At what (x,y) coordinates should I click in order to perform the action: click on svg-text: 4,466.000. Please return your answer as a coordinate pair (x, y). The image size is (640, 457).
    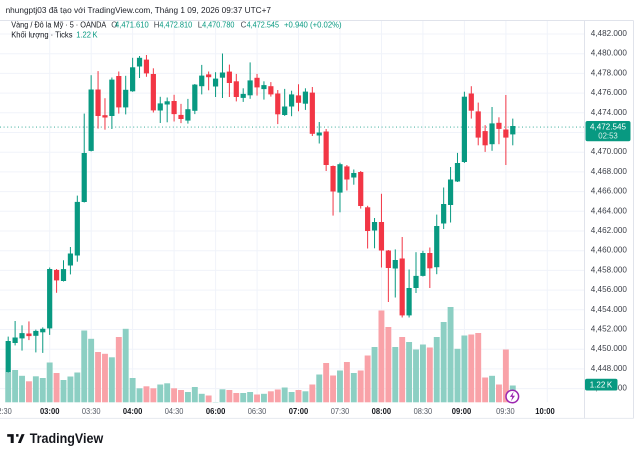
    Looking at the image, I should click on (609, 191).